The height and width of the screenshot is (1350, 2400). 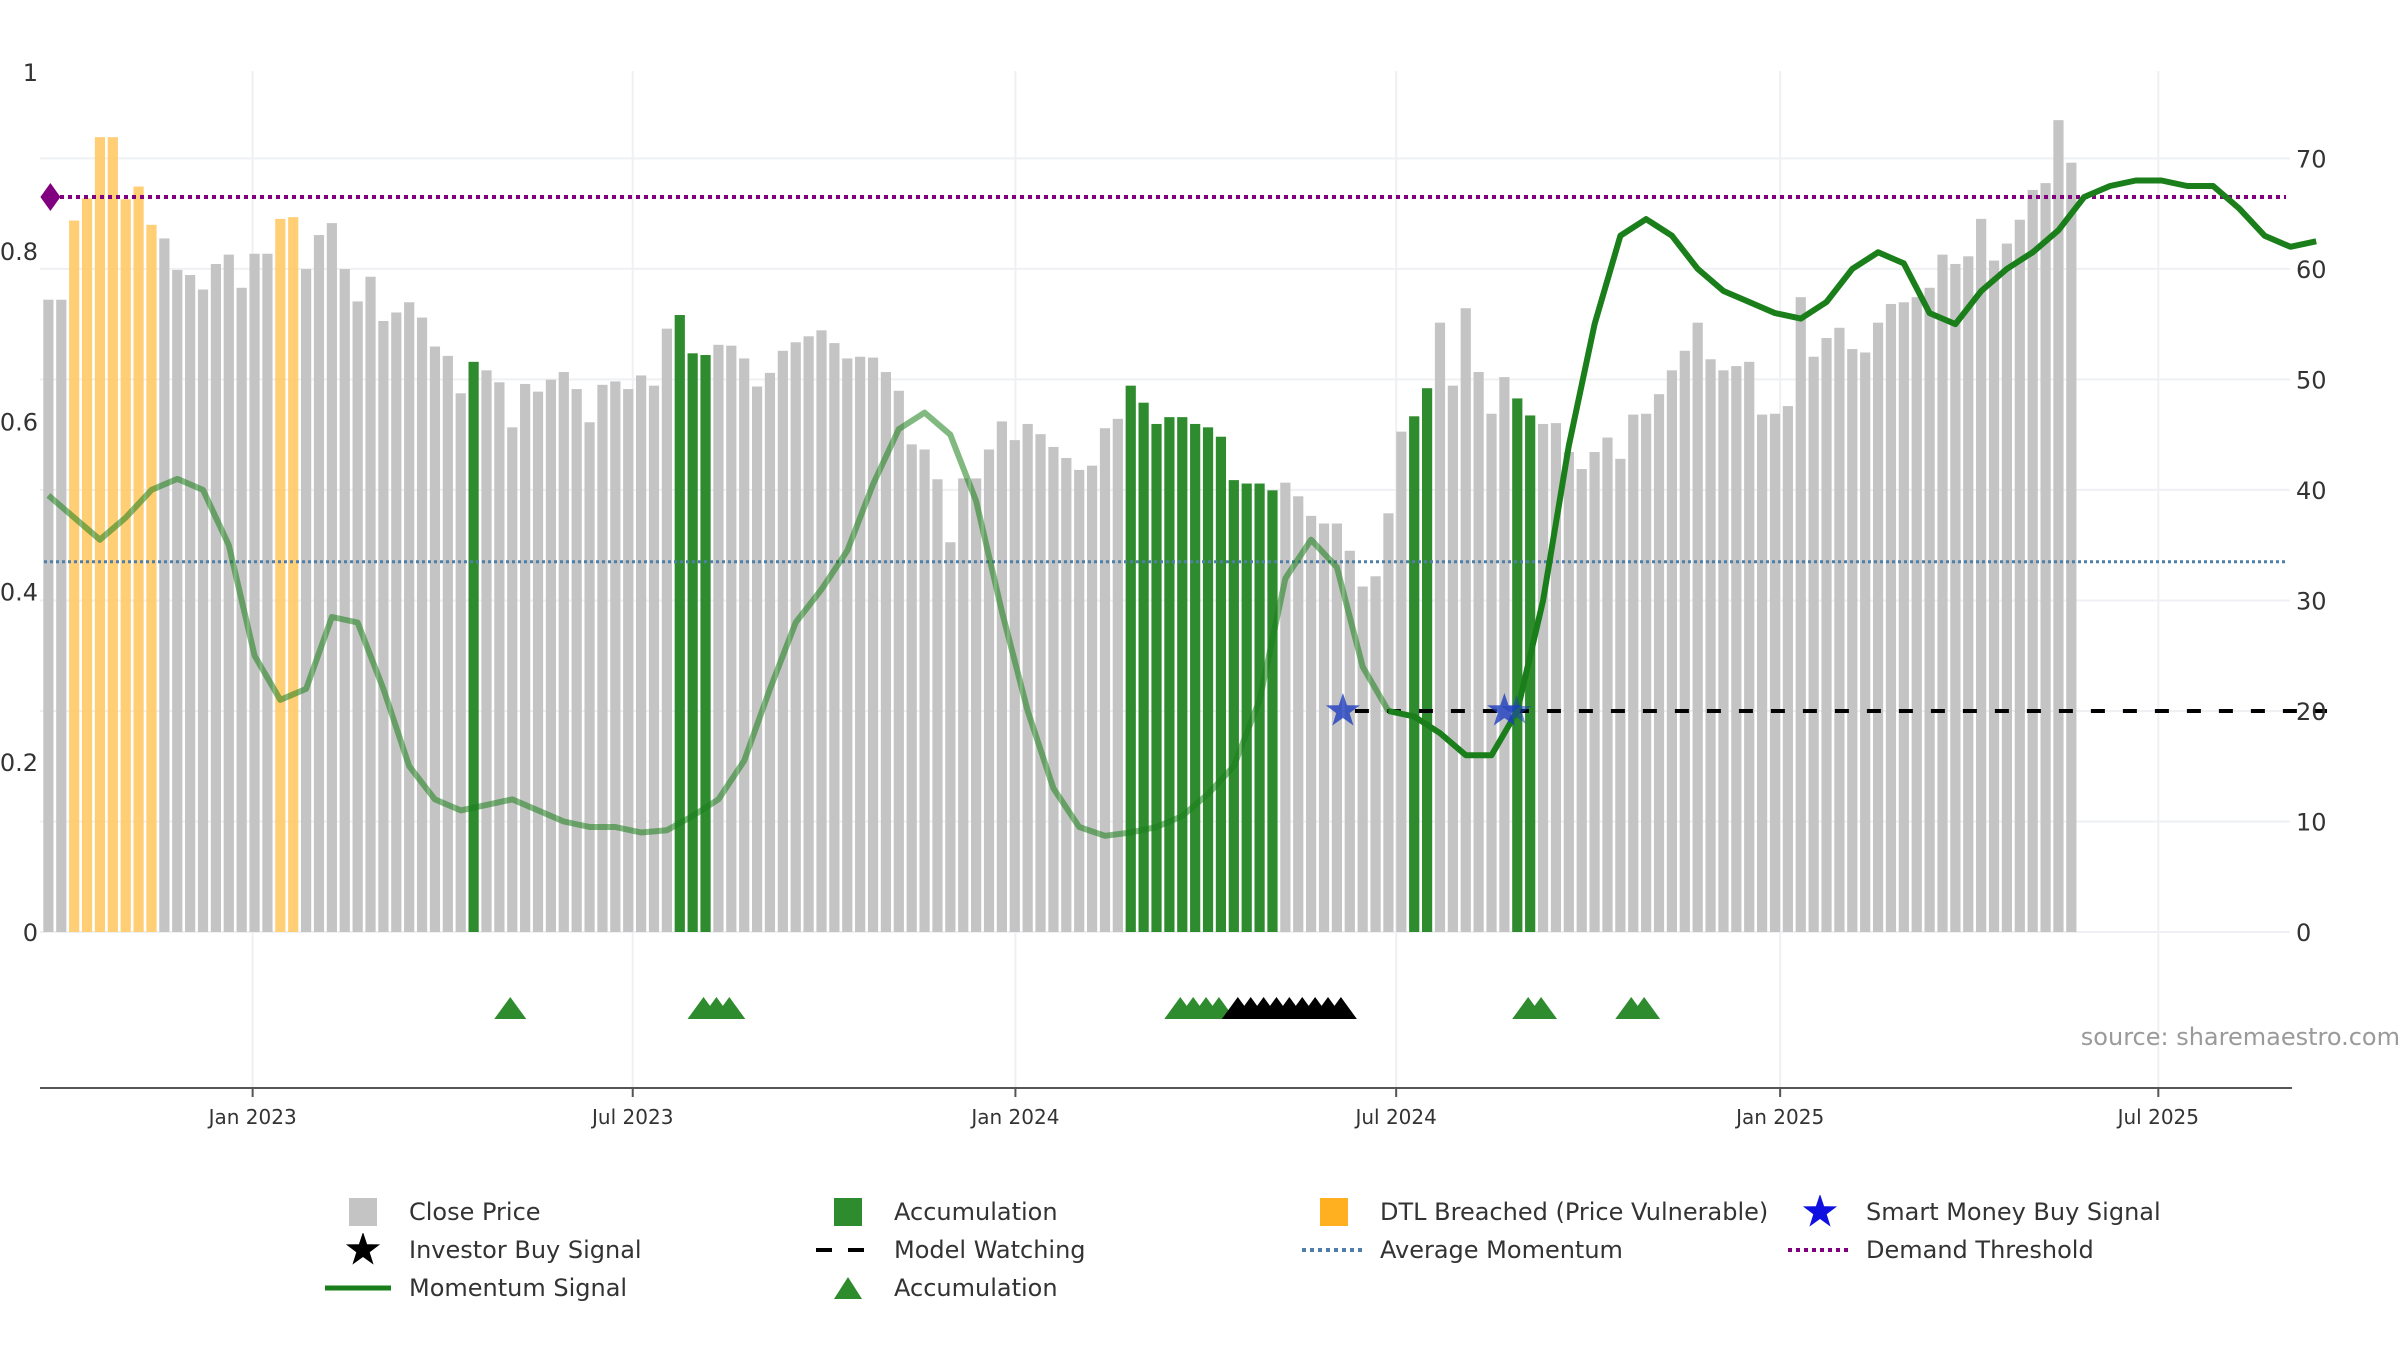 What do you see at coordinates (934, 1212) in the screenshot?
I see `legend-item: Accumulation` at bounding box center [934, 1212].